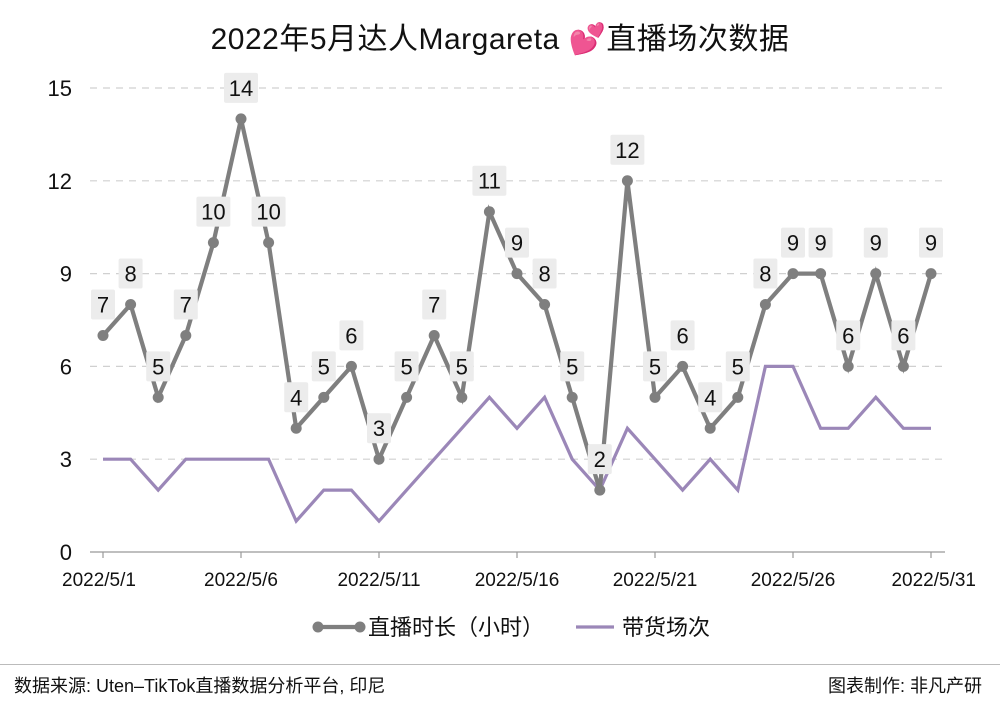 The width and height of the screenshot is (1000, 704). What do you see at coordinates (511, 627) in the screenshot?
I see `legend: 直播时长（小时） 带货场次` at bounding box center [511, 627].